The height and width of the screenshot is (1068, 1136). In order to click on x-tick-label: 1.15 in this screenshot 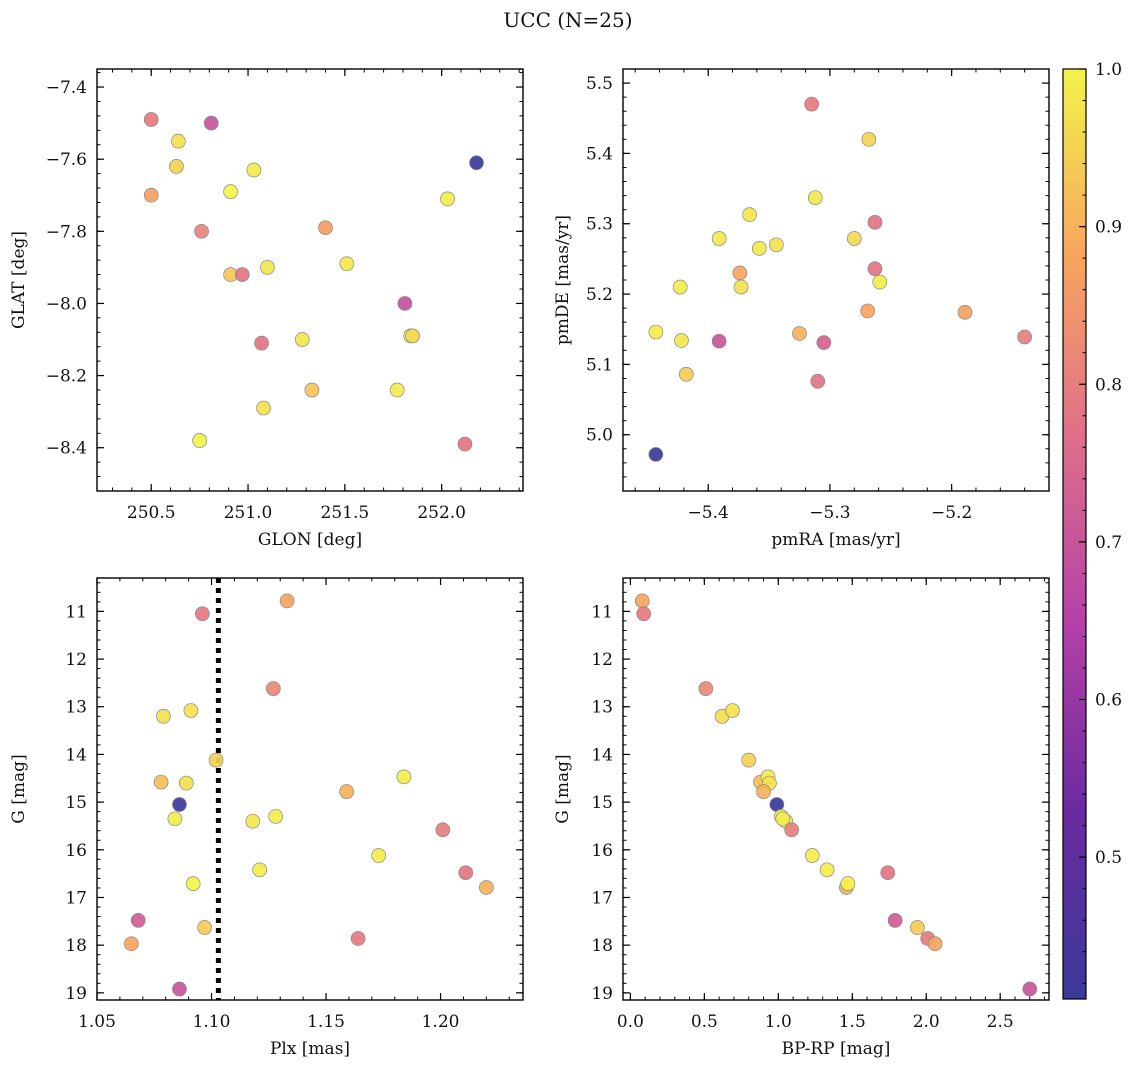, I will do `click(326, 1022)`.